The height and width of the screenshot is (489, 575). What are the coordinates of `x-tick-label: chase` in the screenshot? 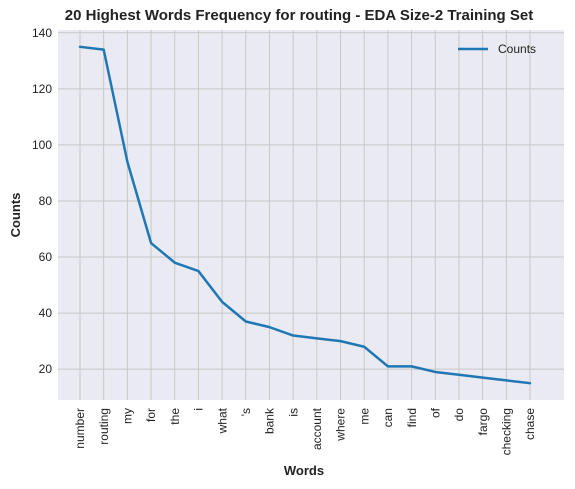 It's located at (530, 424).